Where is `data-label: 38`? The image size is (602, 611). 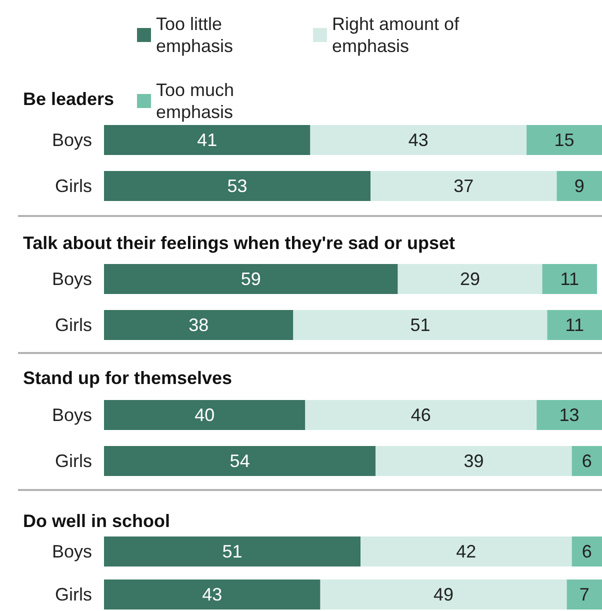 data-label: 38 is located at coordinates (198, 325).